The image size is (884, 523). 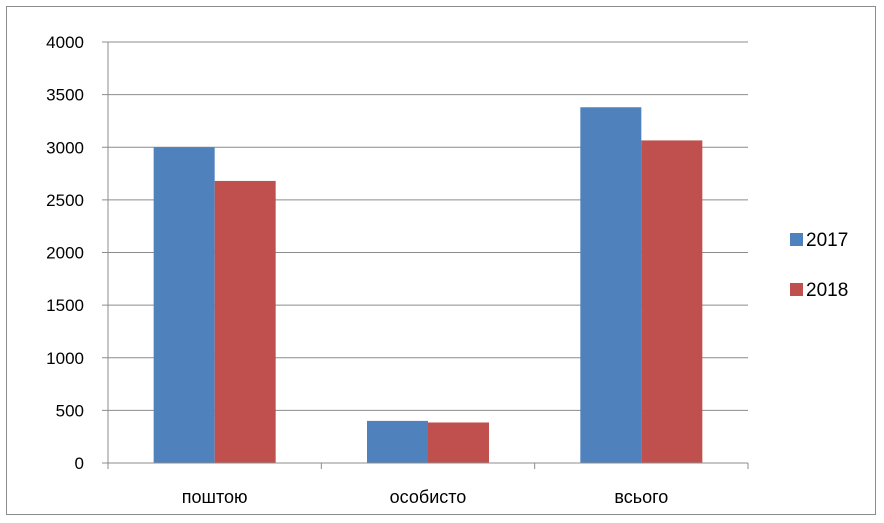 What do you see at coordinates (827, 290) in the screenshot?
I see `legend-label-2018: 2018` at bounding box center [827, 290].